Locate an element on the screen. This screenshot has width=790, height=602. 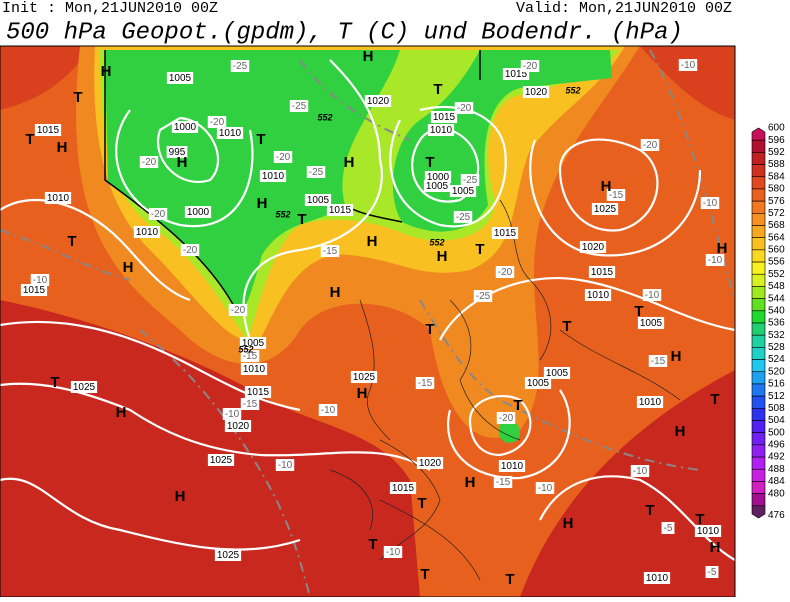
temperature-label-text: -5 is located at coordinates (668, 528).